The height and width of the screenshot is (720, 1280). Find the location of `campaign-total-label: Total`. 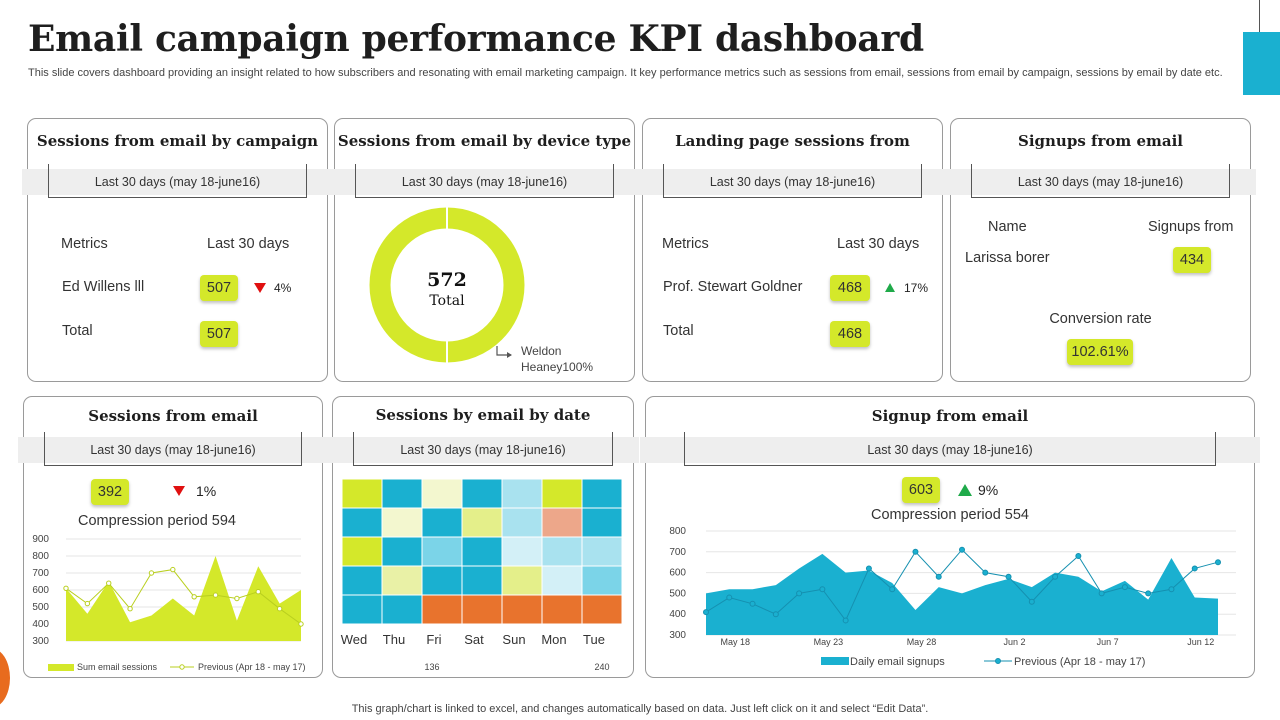

campaign-total-label: Total is located at coordinates (77, 331).